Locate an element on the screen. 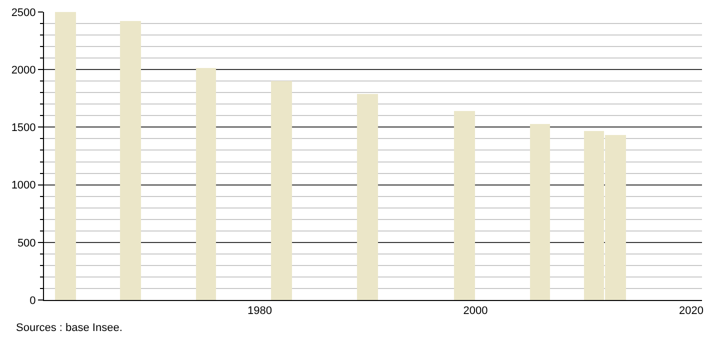  y-tick-label: 500 is located at coordinates (26, 243).